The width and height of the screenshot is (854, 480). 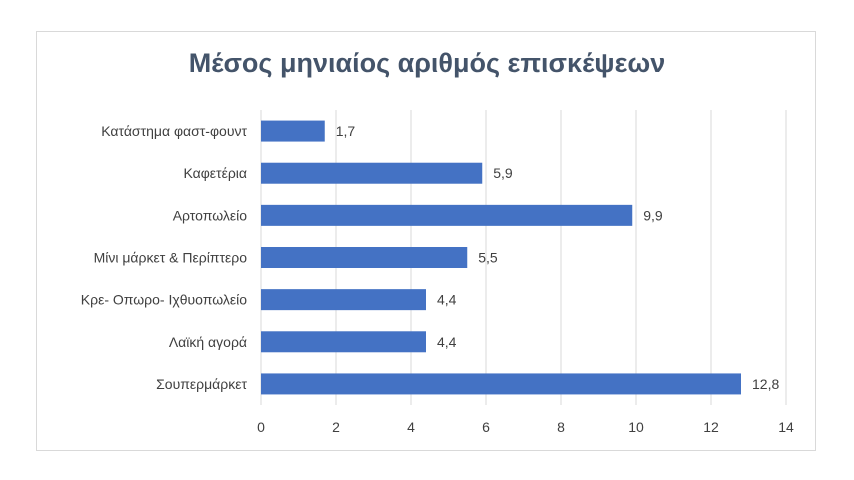 I want to click on category-label: Σουπερμάρκετ, so click(x=201, y=384).